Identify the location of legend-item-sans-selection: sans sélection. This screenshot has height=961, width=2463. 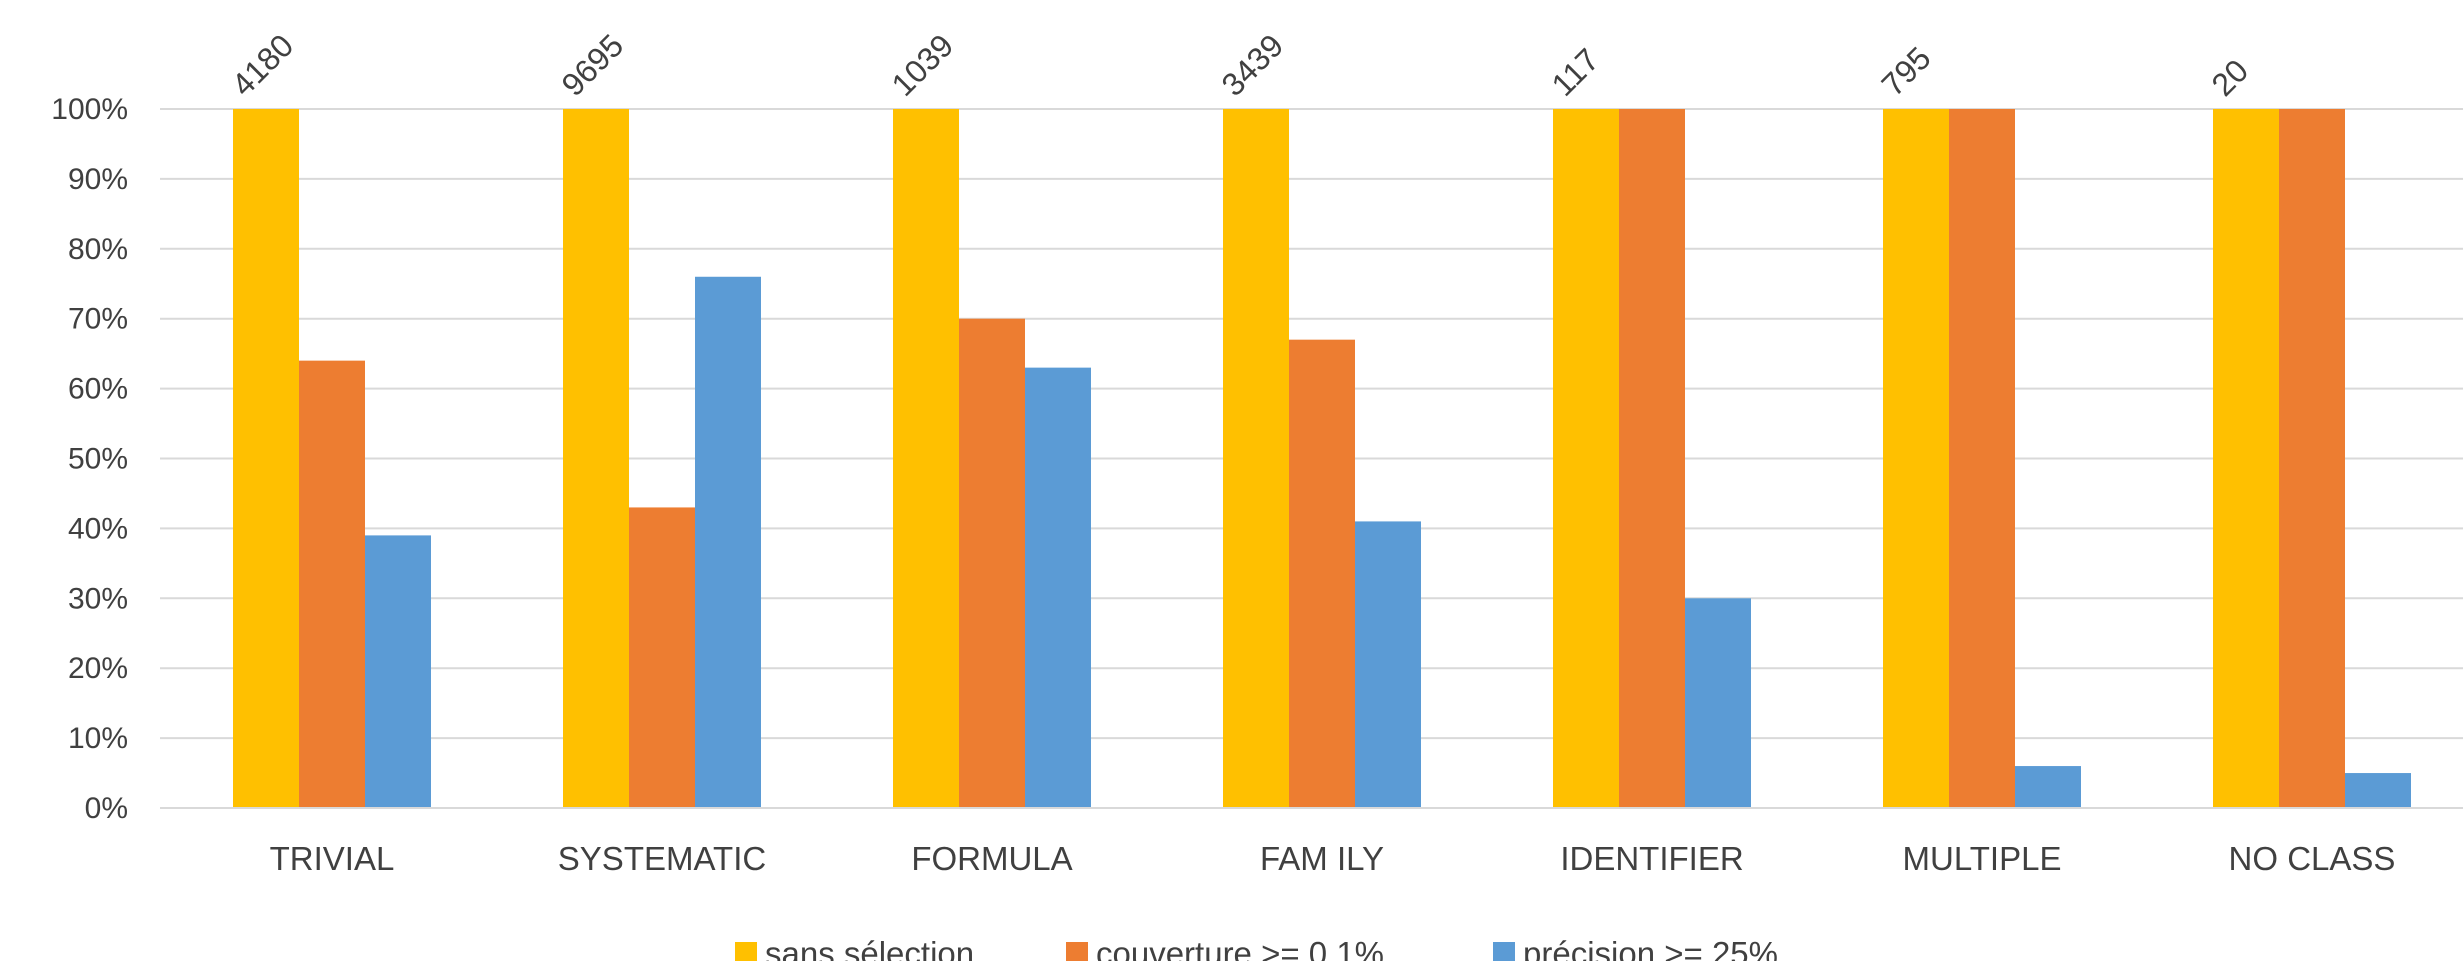
(854, 948).